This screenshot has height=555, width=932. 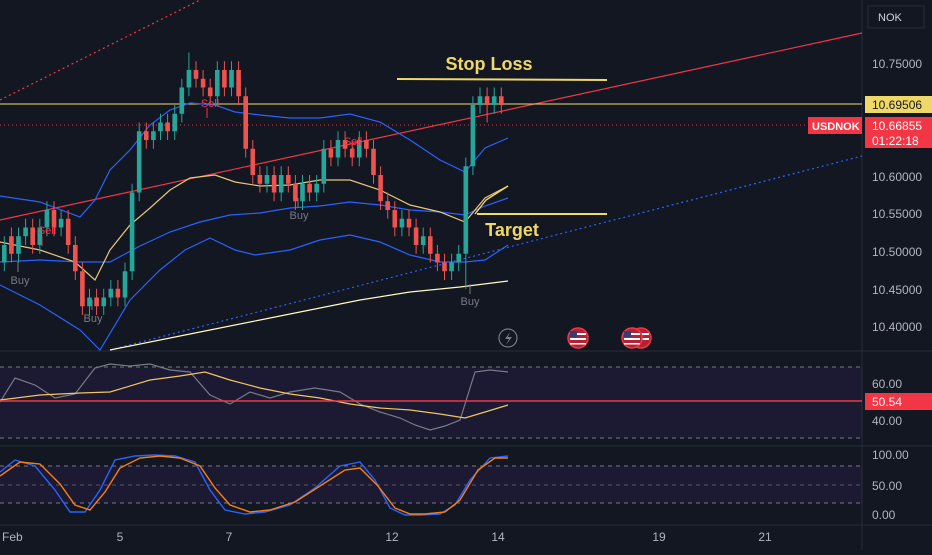 I want to click on rsi-axis: 60.00 40.00 50.54, so click(x=898, y=402).